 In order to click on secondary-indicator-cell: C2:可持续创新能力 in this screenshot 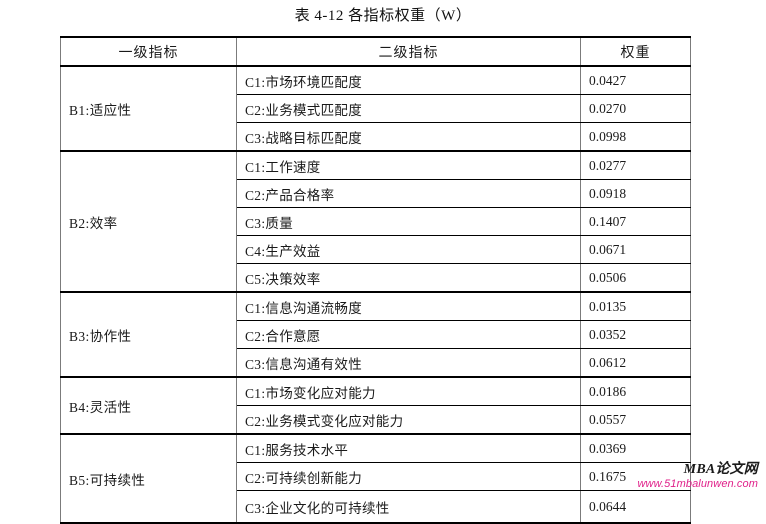, I will do `click(408, 476)`.